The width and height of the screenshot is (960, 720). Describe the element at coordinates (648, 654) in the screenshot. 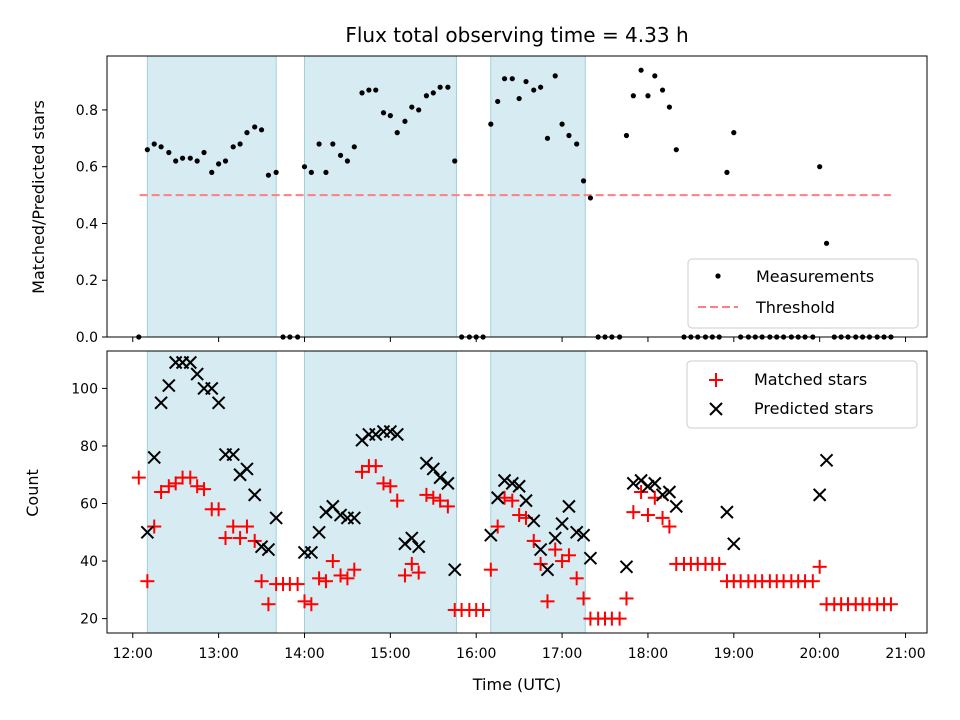

I see `x-tick-label: 18:00` at that location.